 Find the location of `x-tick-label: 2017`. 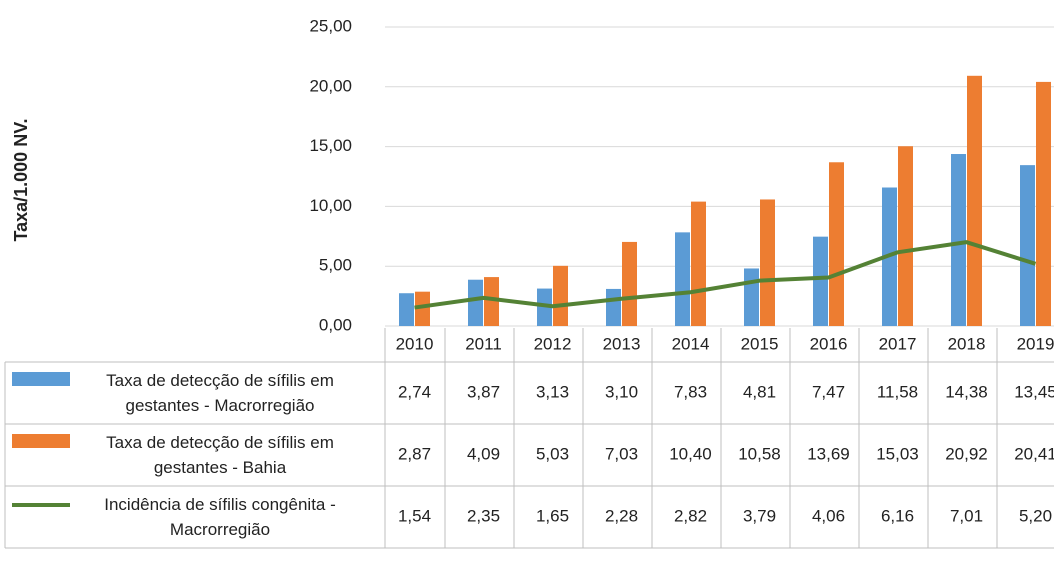

x-tick-label: 2017 is located at coordinates (898, 343).